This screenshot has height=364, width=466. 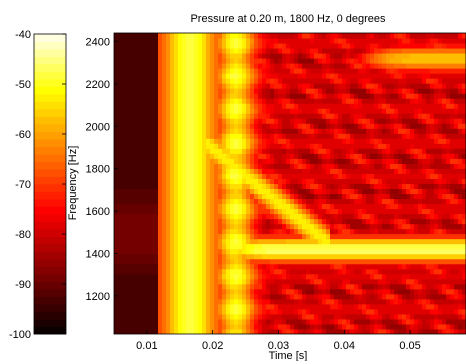 I want to click on colorbar-tick-label: -90, so click(x=23, y=285).